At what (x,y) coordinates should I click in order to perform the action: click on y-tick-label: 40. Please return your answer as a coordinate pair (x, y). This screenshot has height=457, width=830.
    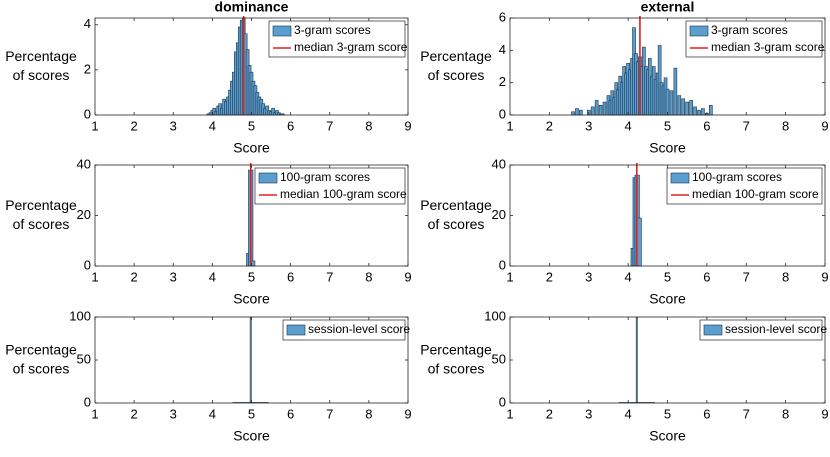
    Looking at the image, I should click on (499, 163).